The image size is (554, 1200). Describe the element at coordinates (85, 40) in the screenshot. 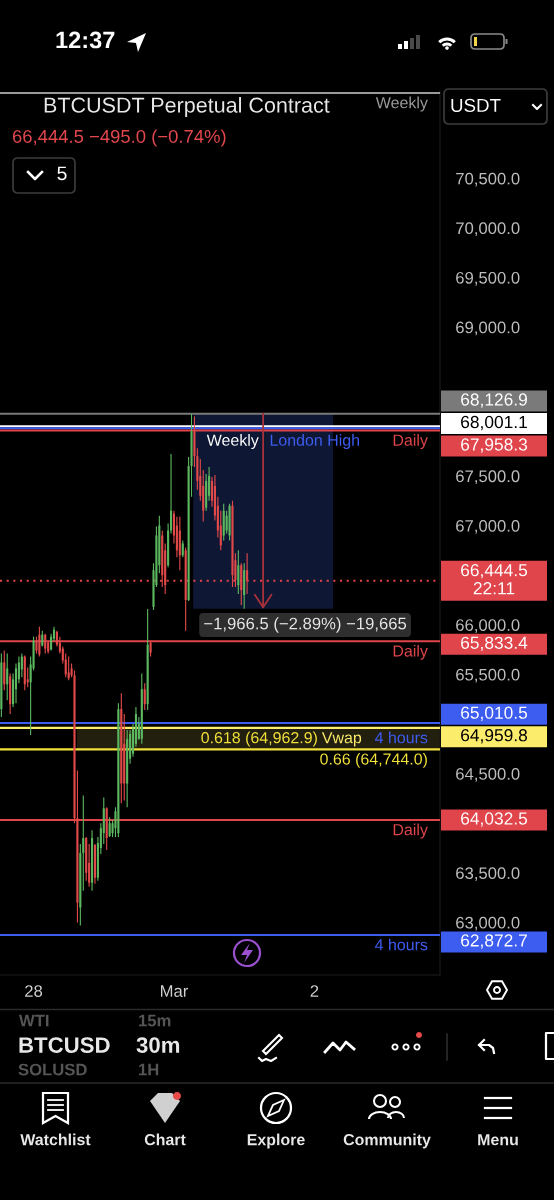

I see `text: 12:37` at that location.